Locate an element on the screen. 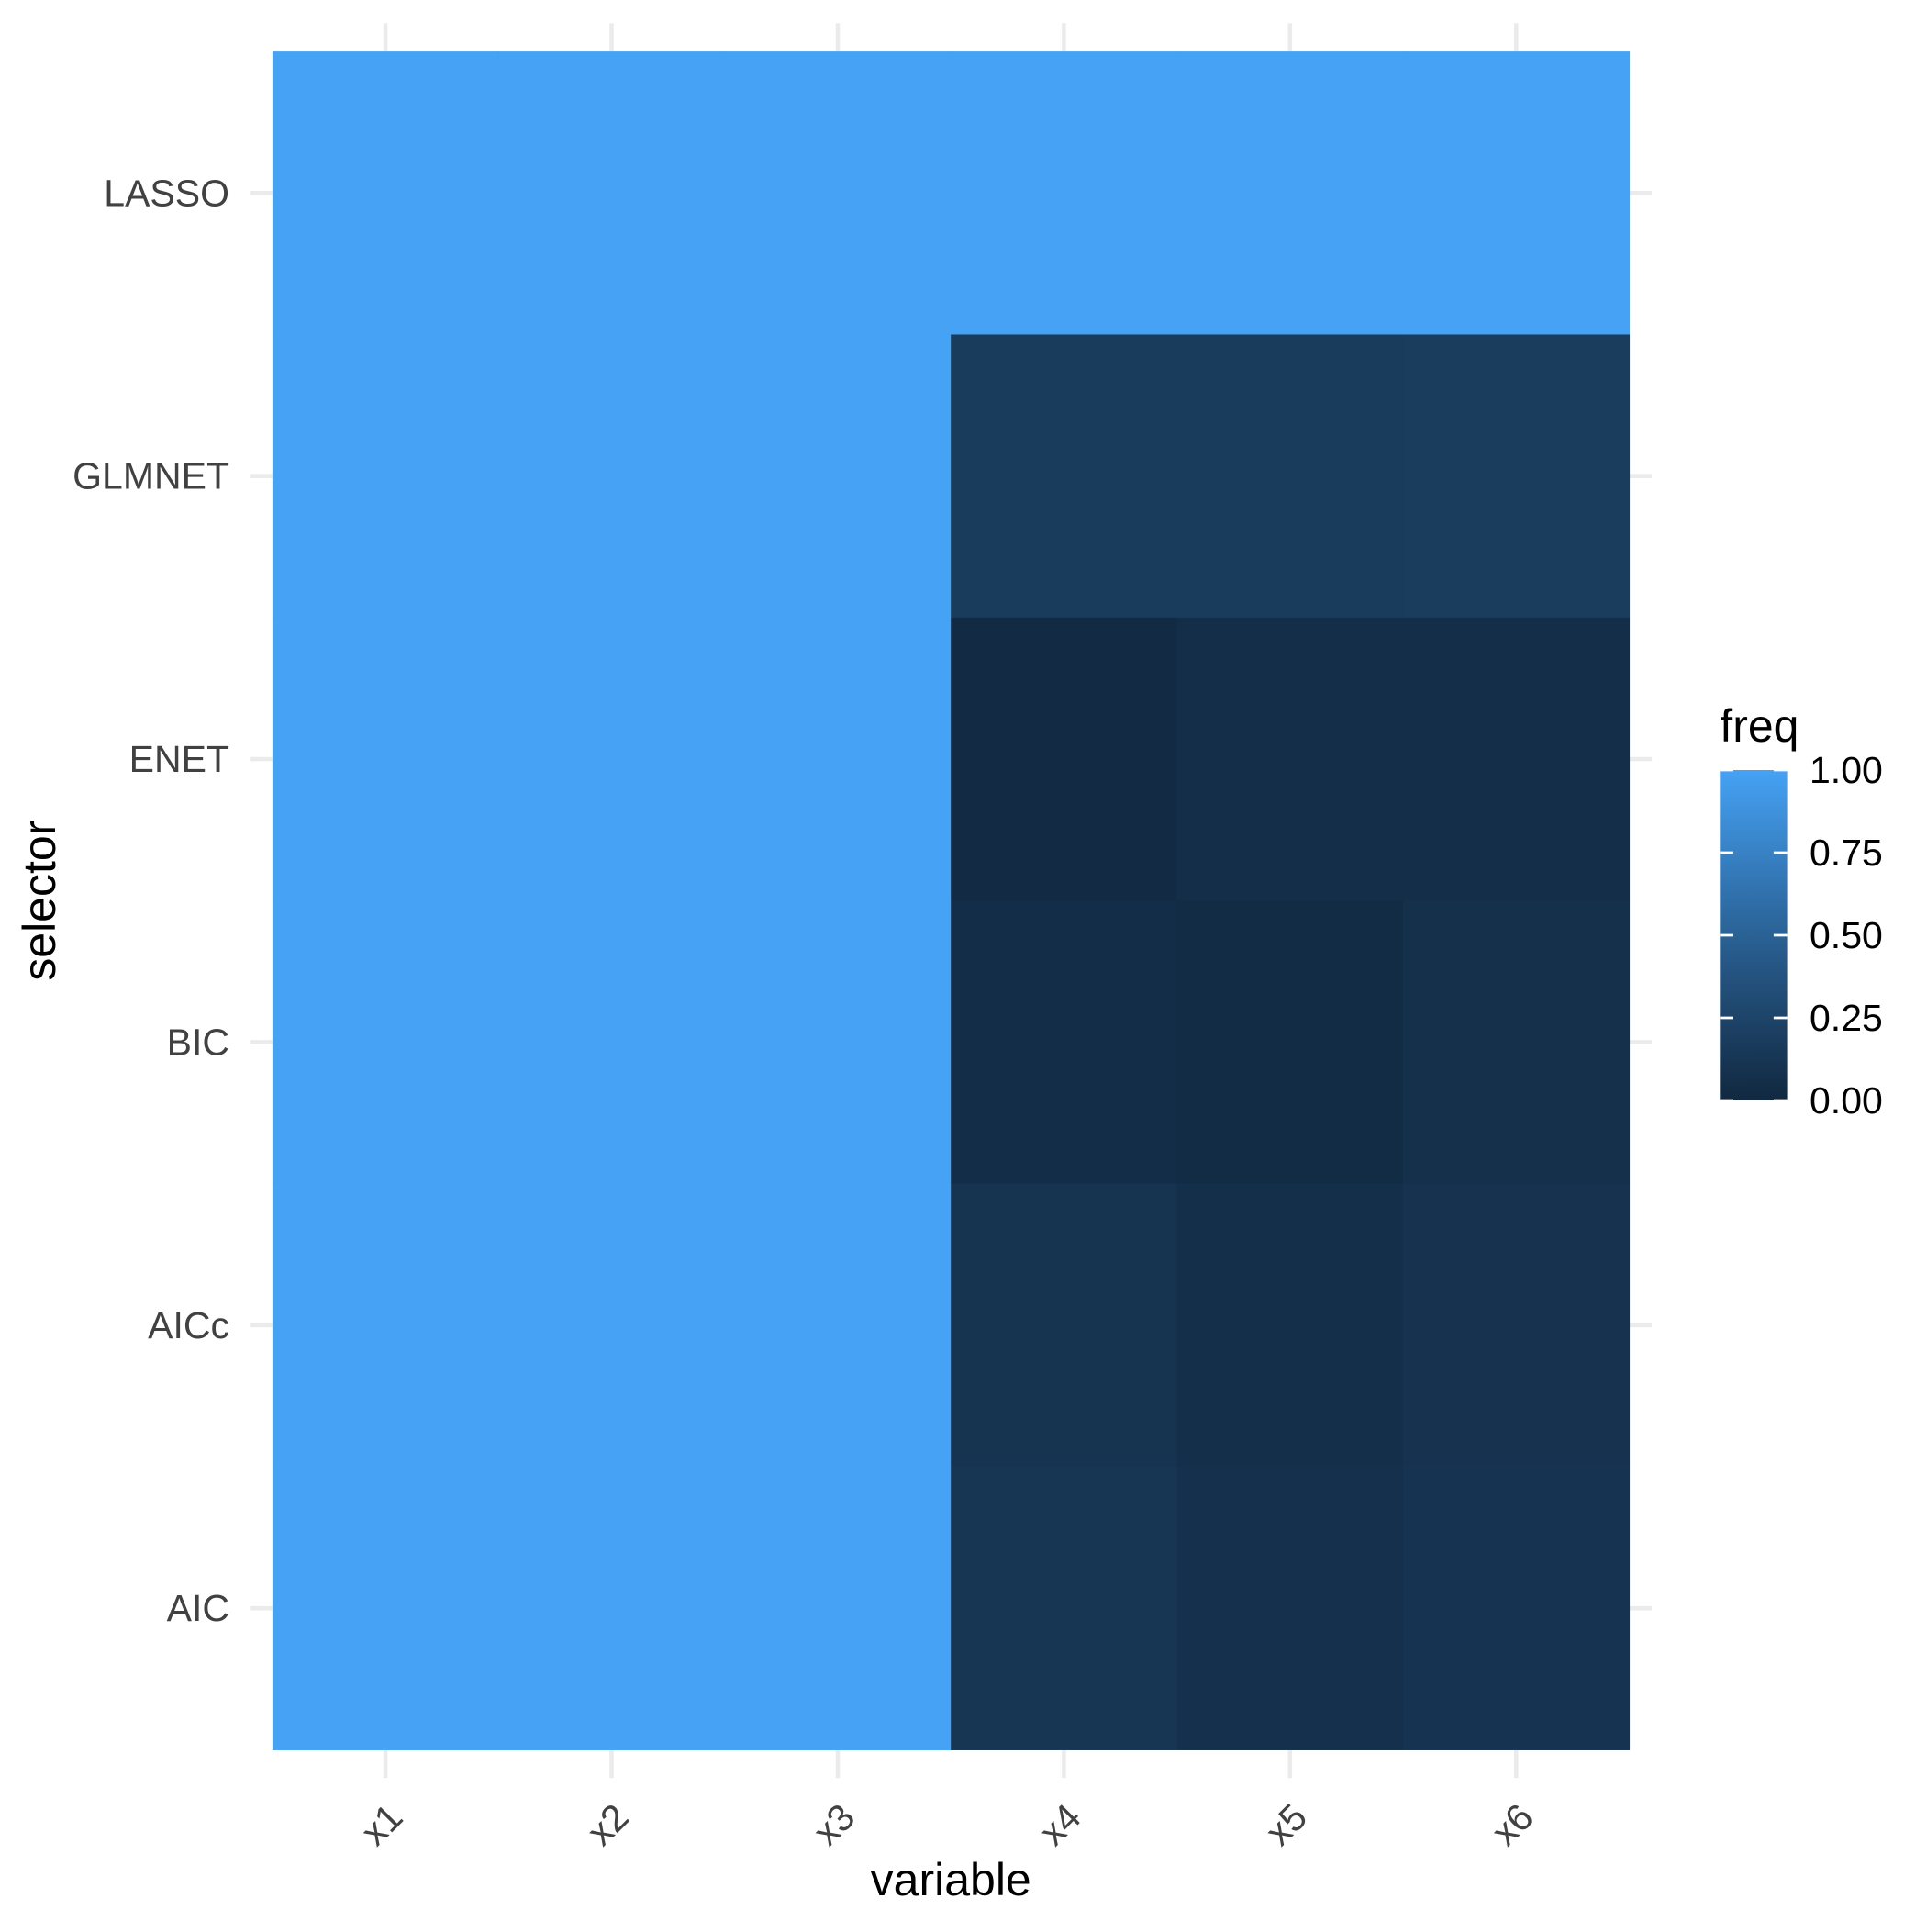  svg-text: LASSO is located at coordinates (166, 193).